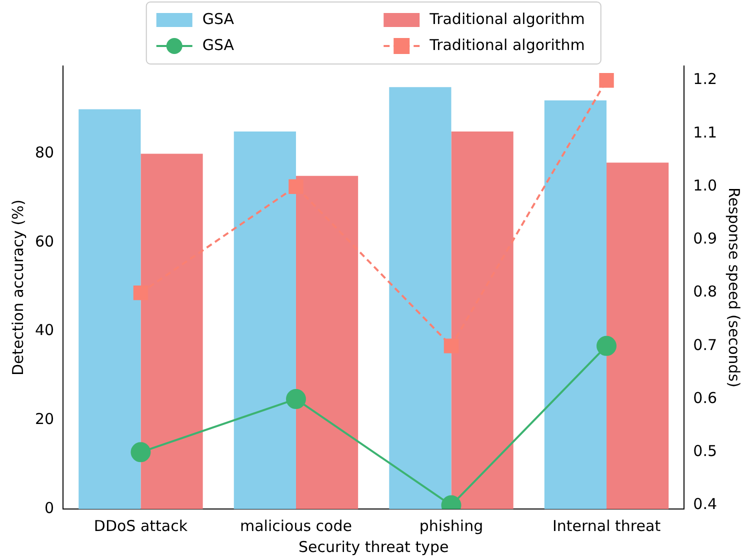 The width and height of the screenshot is (754, 559). Describe the element at coordinates (451, 525) in the screenshot. I see `x-tick-label: phishing` at that location.